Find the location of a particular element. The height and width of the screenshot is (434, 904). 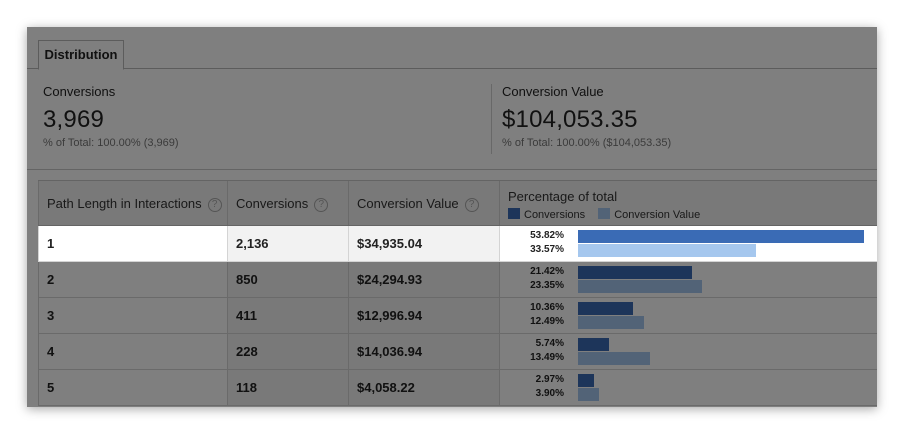

cell-conversion-value: $4,058.22 is located at coordinates (423, 387).